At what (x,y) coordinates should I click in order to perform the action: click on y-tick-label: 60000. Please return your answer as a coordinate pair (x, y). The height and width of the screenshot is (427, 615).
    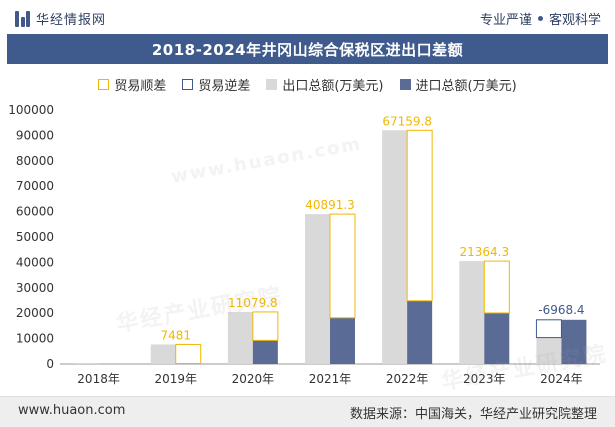
    Looking at the image, I should click on (35, 212).